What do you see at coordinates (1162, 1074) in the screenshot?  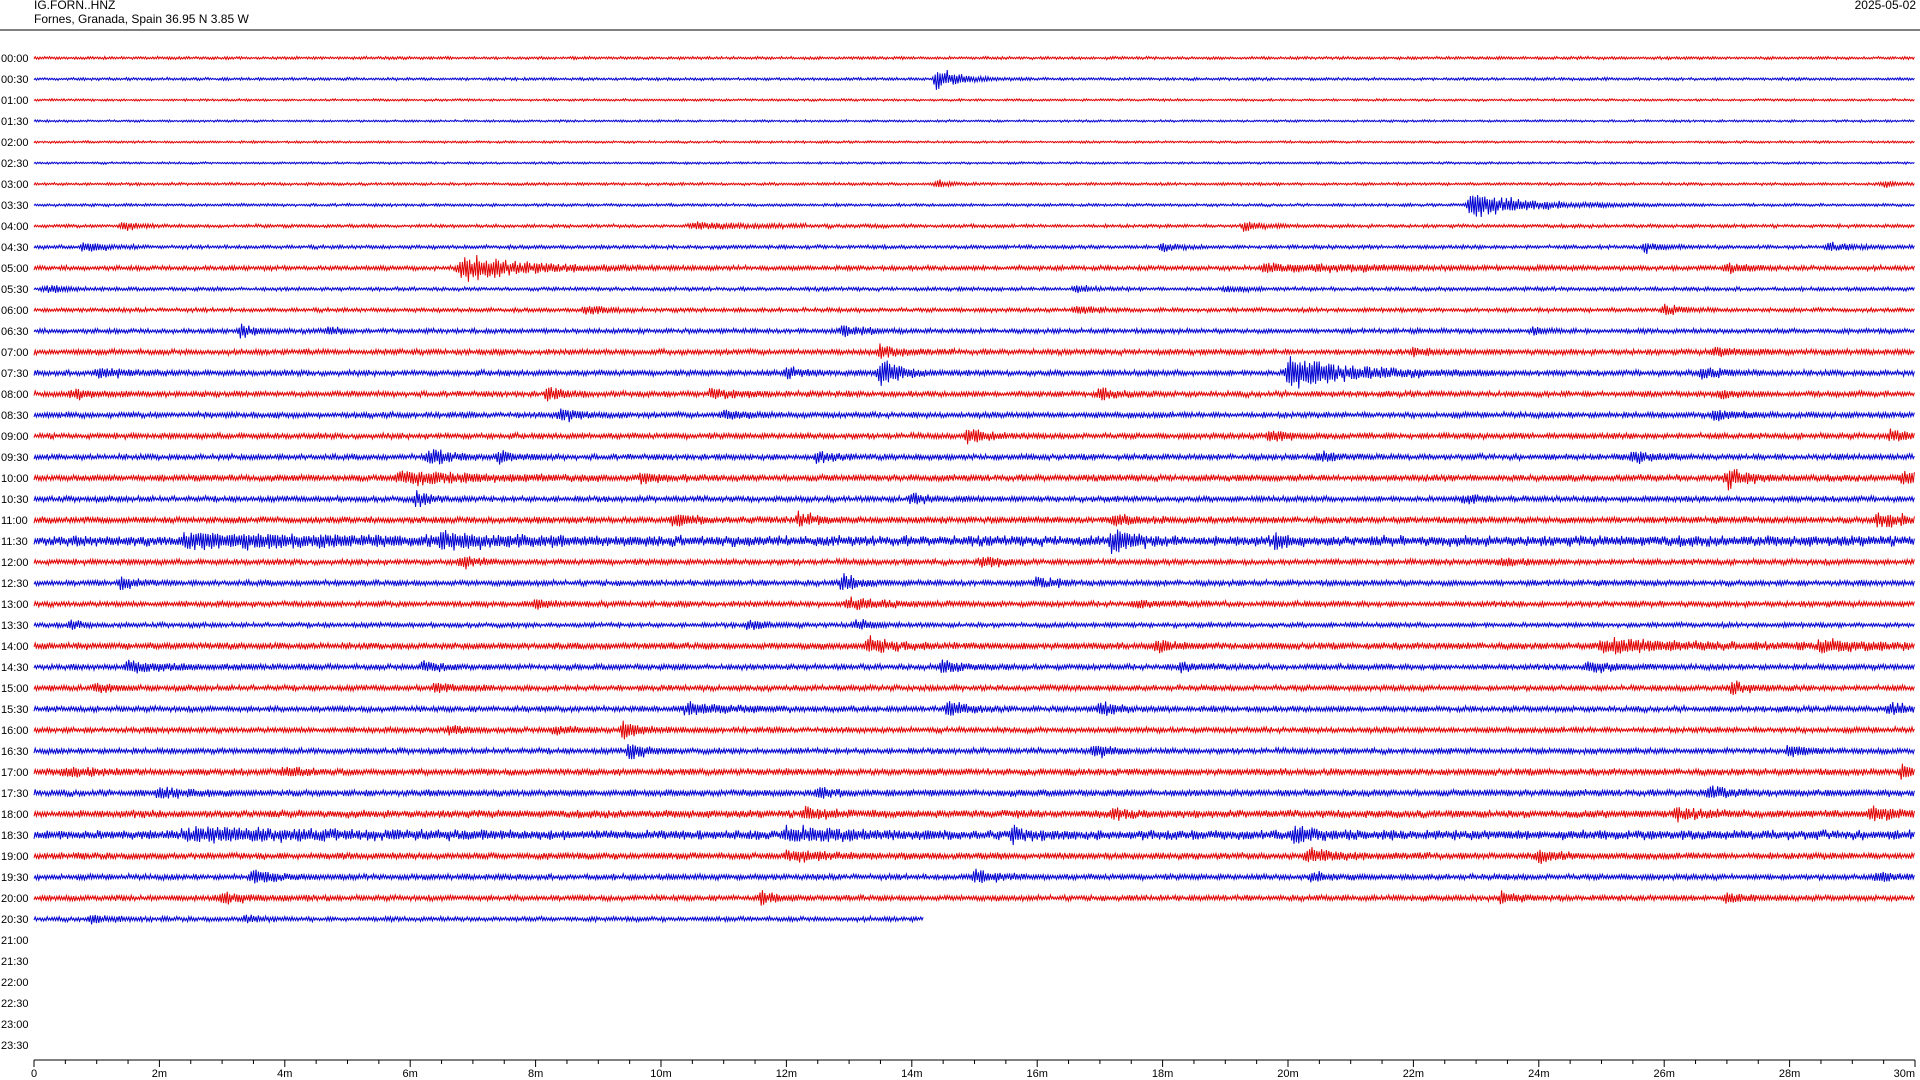 I see `x-tick-label: 18m` at bounding box center [1162, 1074].